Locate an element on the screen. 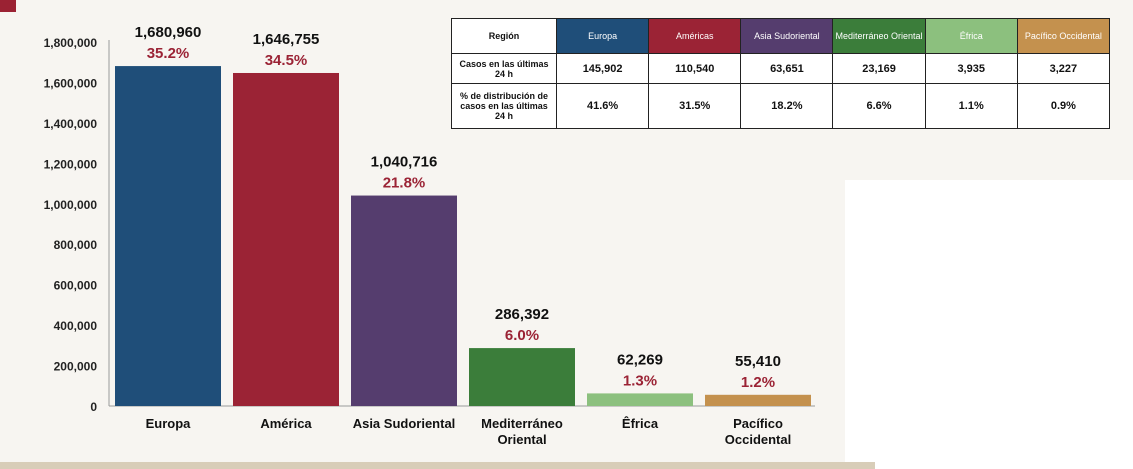 This screenshot has height=469, width=1133. y-tick-label: 1,200,000 is located at coordinates (71, 164).